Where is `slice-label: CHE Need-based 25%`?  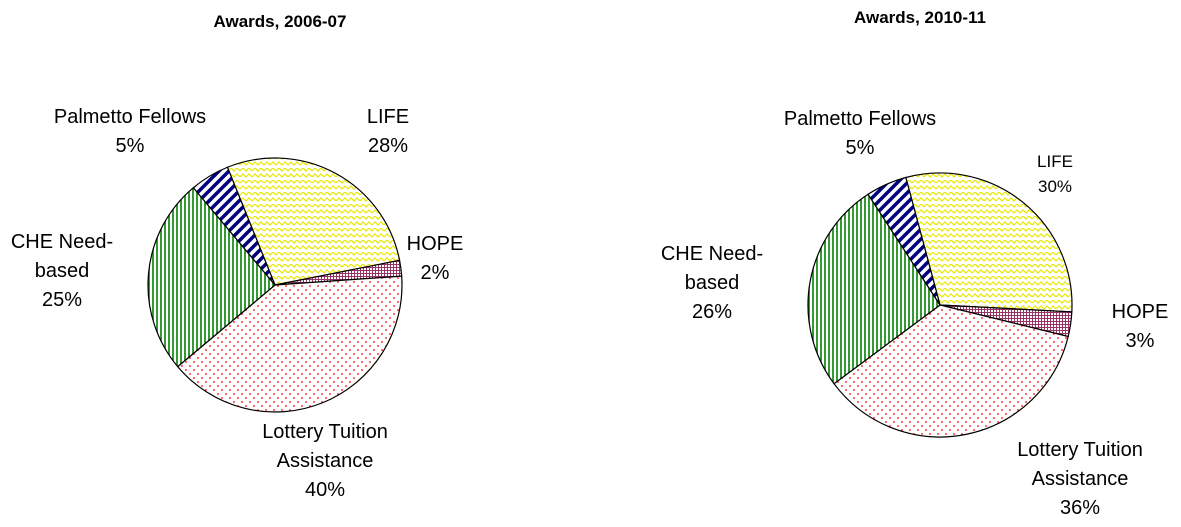 slice-label: CHE Need-based 25% is located at coordinates (62, 271).